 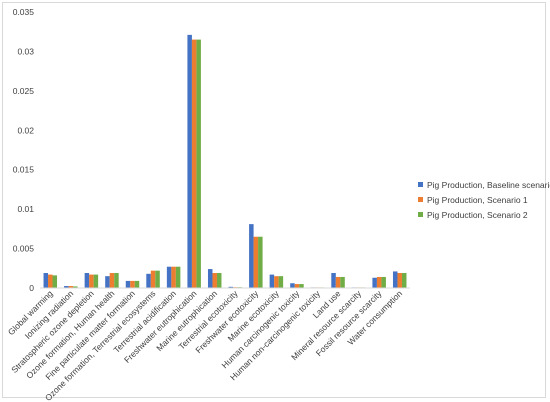 What do you see at coordinates (25, 51) in the screenshot?
I see `y-tick-label: 0.03` at bounding box center [25, 51].